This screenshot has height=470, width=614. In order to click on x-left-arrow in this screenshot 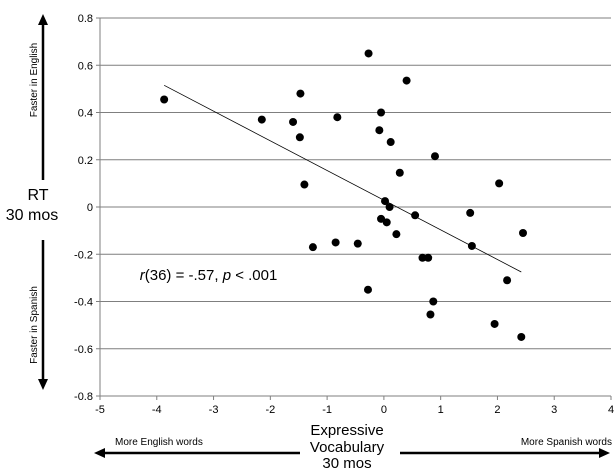, I will do `click(197, 453)`.